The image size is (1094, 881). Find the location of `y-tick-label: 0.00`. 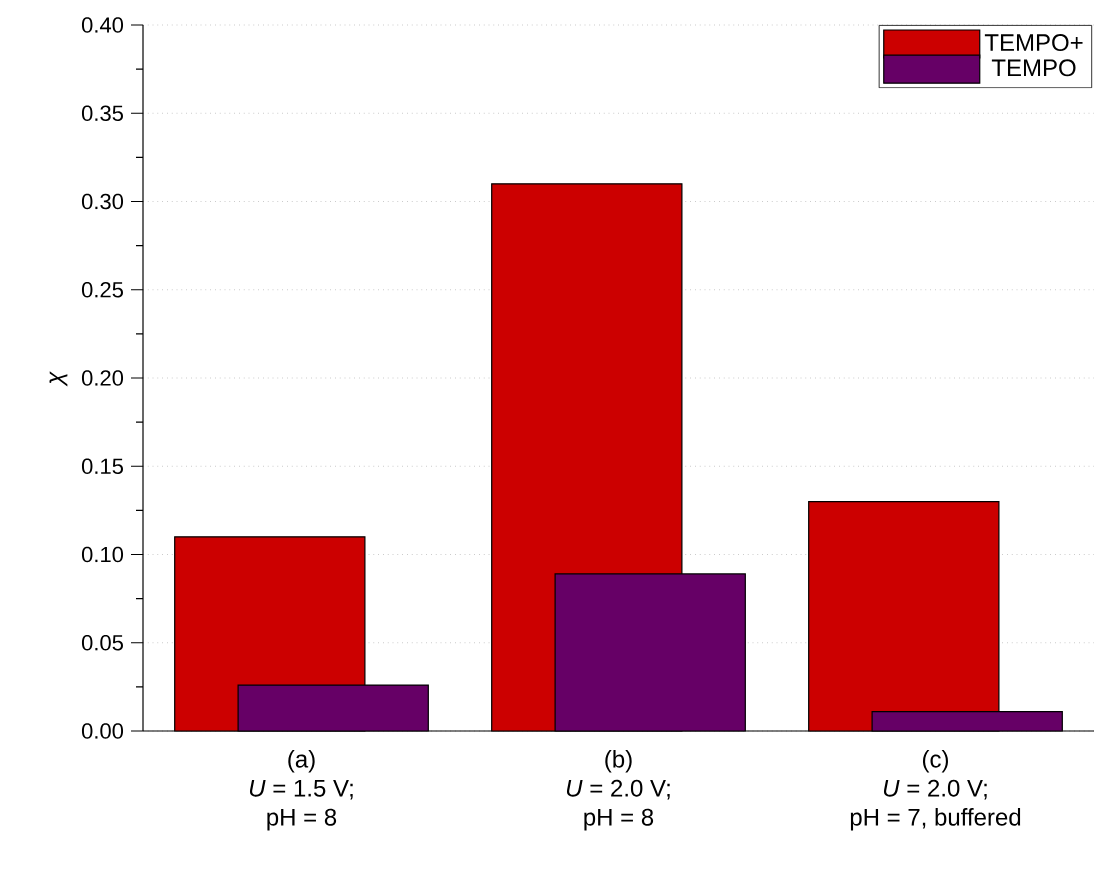

y-tick-label: 0.00 is located at coordinates (102, 731).